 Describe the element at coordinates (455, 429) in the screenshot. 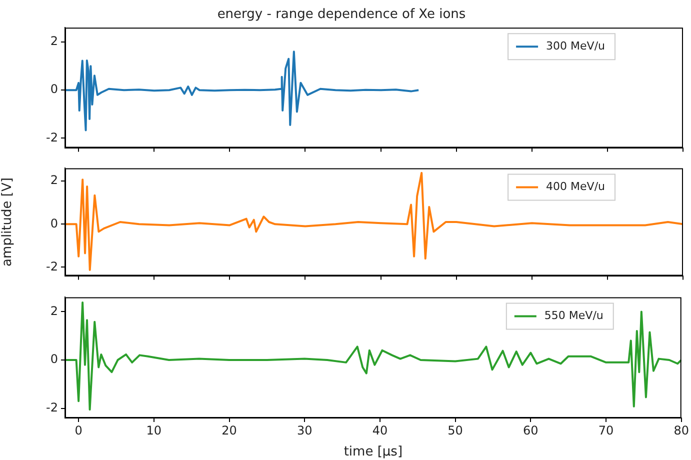

I see `x-tick-label: 50` at that location.